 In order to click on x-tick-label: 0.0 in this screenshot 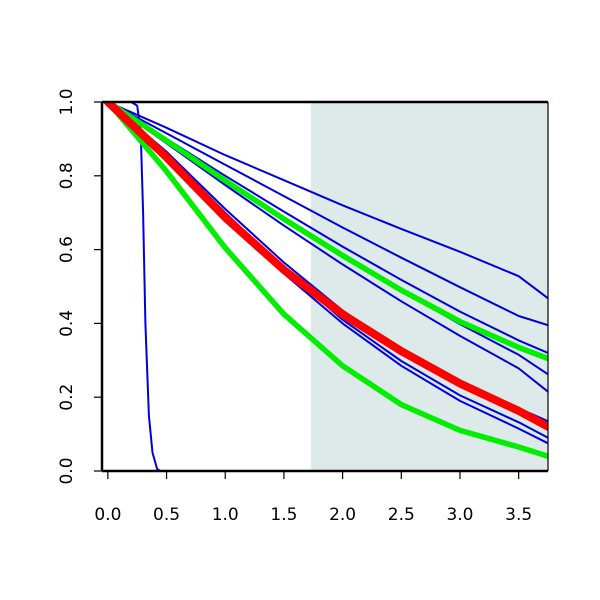, I will do `click(107, 515)`.